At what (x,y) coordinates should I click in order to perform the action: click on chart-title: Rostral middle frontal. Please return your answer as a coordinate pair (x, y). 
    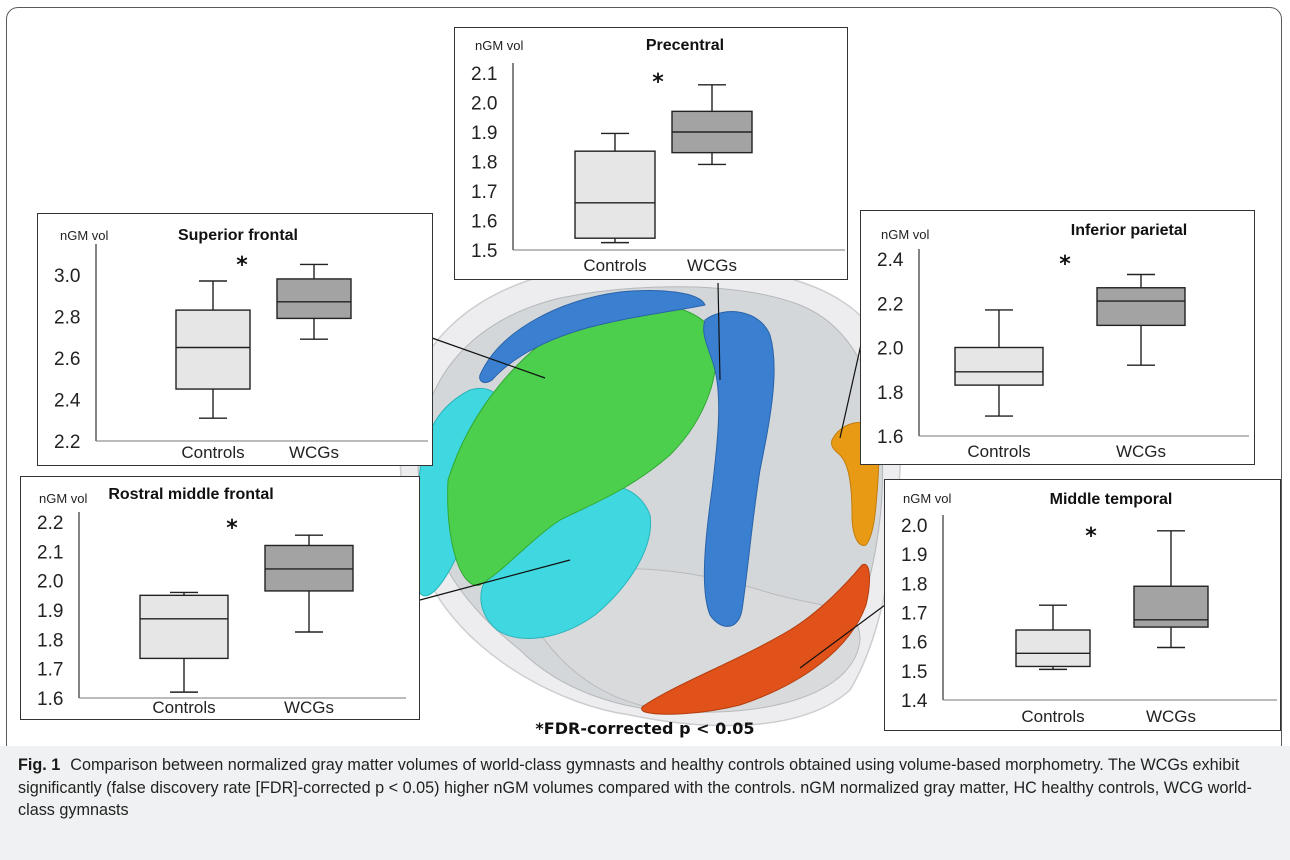
    Looking at the image, I should click on (190, 494).